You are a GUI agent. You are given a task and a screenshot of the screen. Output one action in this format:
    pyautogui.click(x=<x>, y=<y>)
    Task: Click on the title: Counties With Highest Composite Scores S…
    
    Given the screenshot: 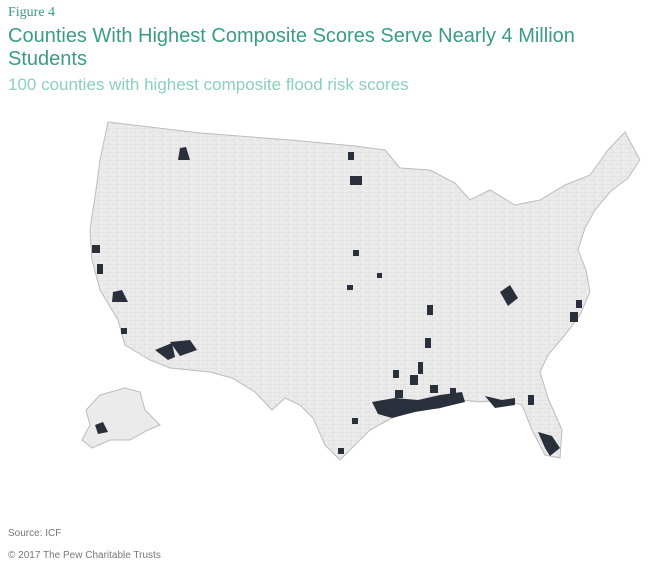 What is the action you would take?
    pyautogui.click(x=291, y=47)
    